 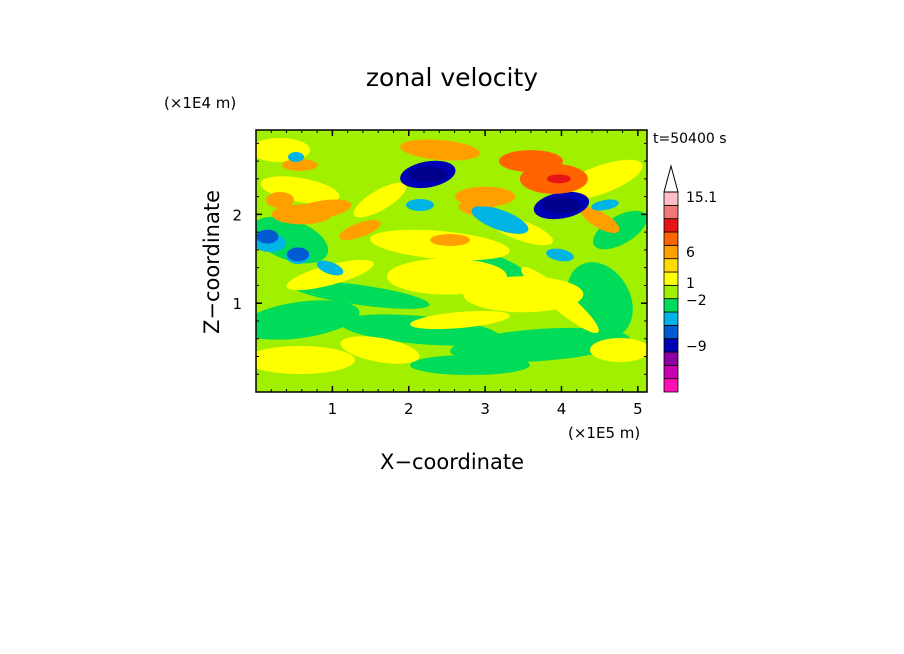 What do you see at coordinates (452, 77) in the screenshot?
I see `chart-title: zonal velocity` at bounding box center [452, 77].